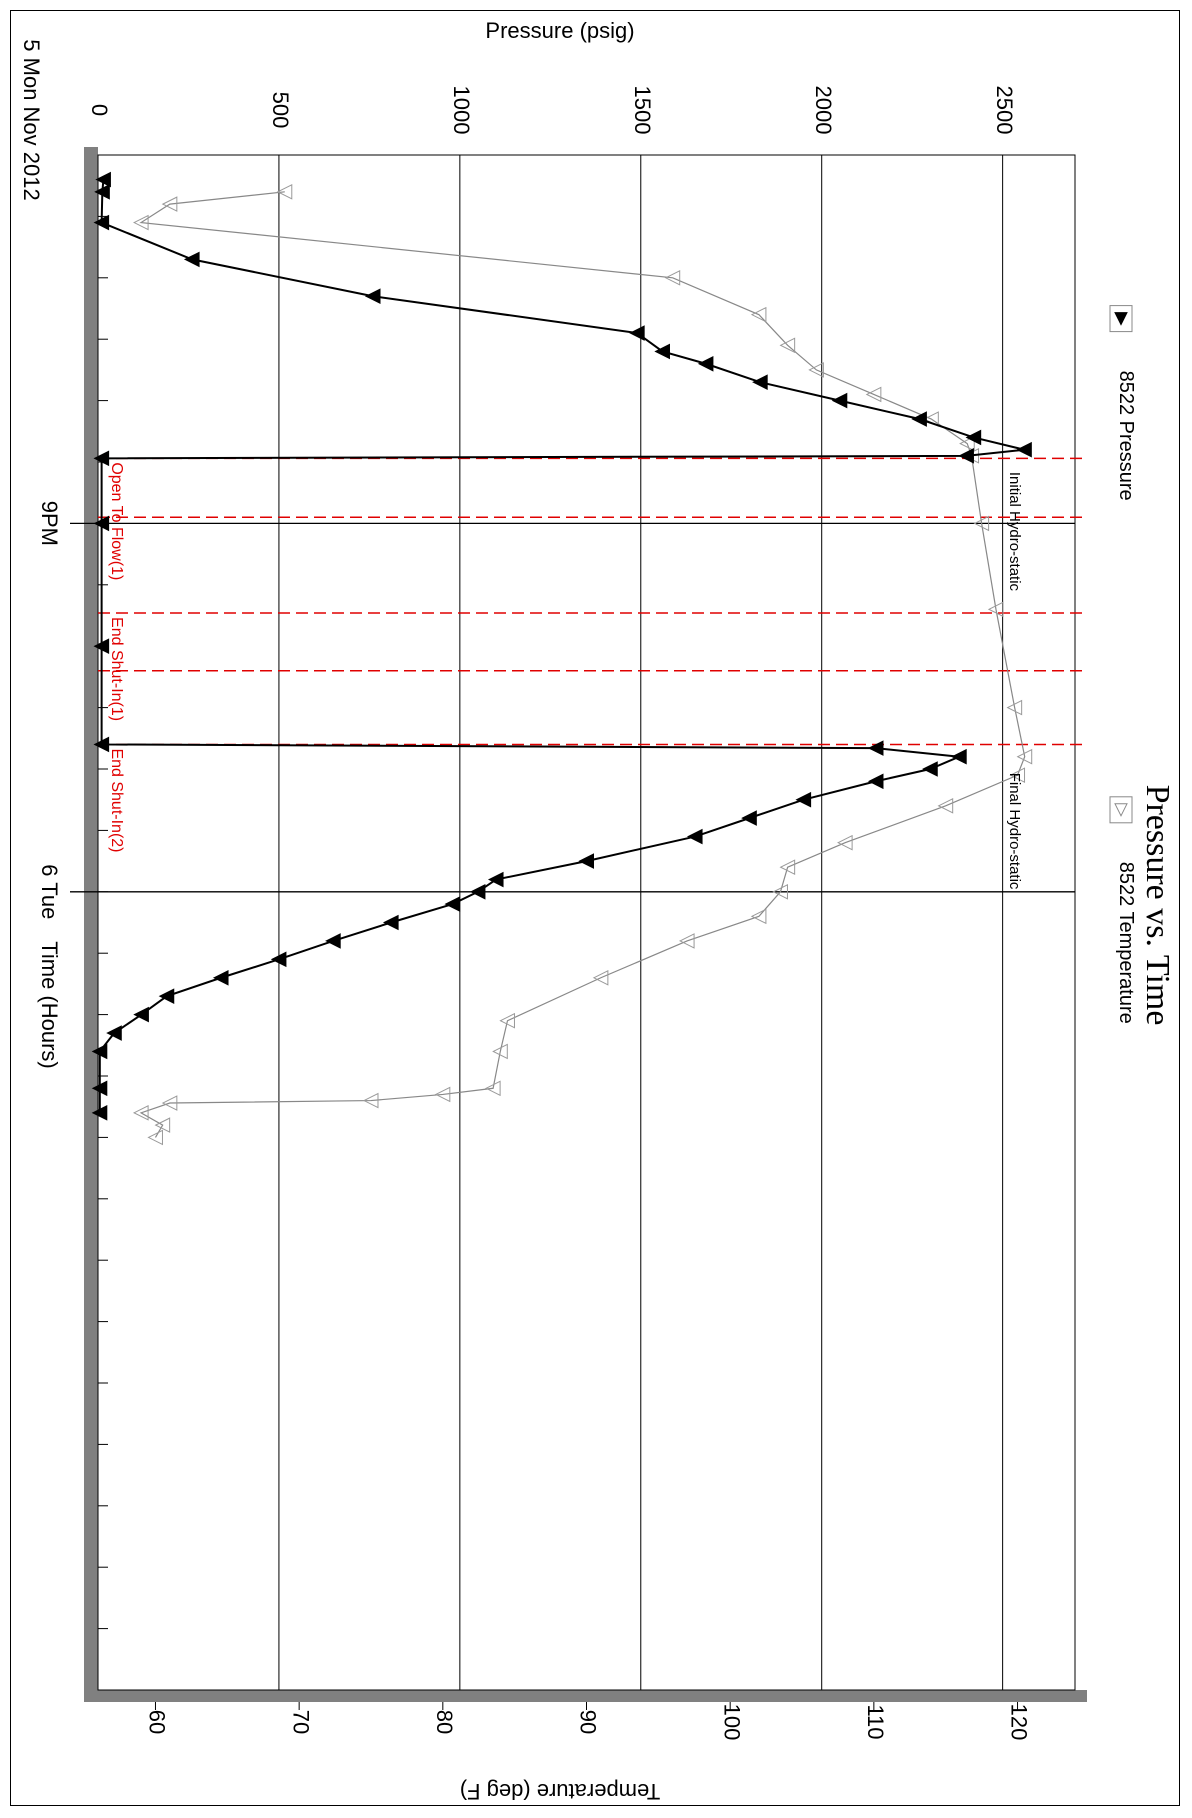 This screenshot has width=1192, height=1818. Describe the element at coordinates (49, 523) in the screenshot. I see `time-tick-label: 9PM` at that location.